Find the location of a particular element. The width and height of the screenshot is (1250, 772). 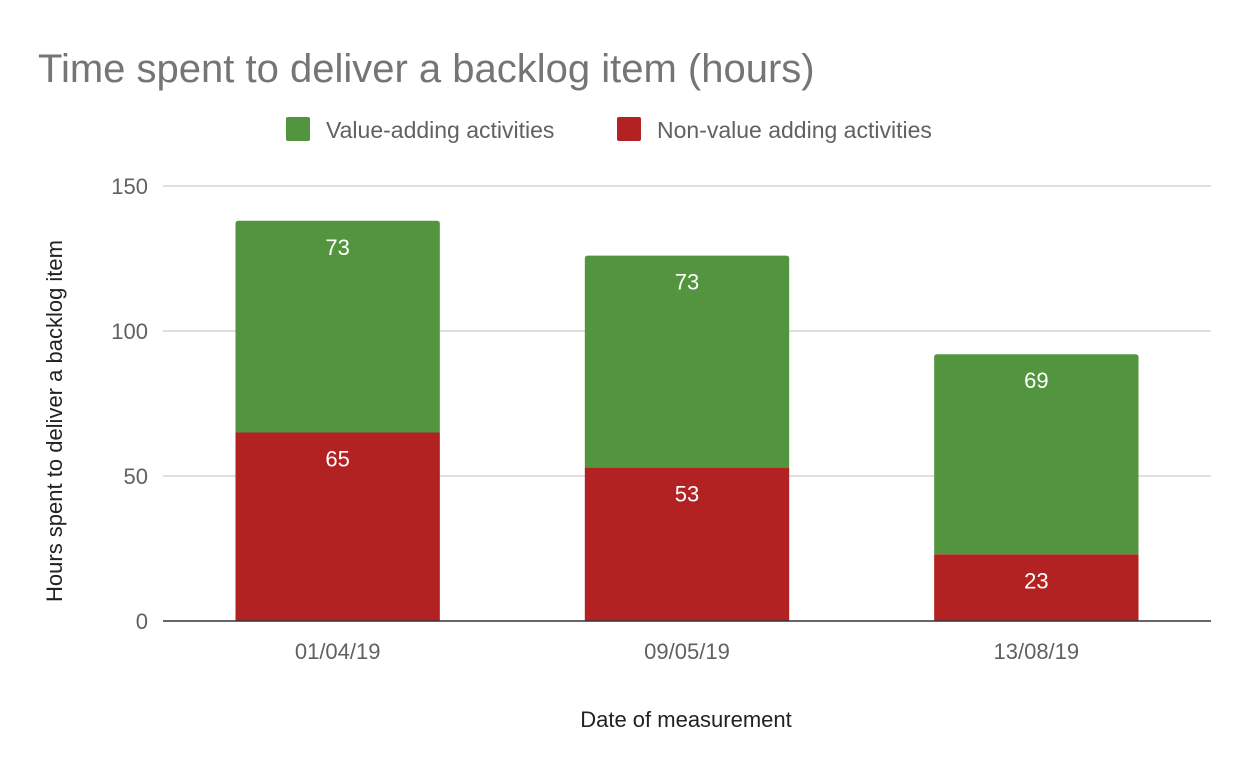

legend-swatch-non-value-adding is located at coordinates (629, 129).